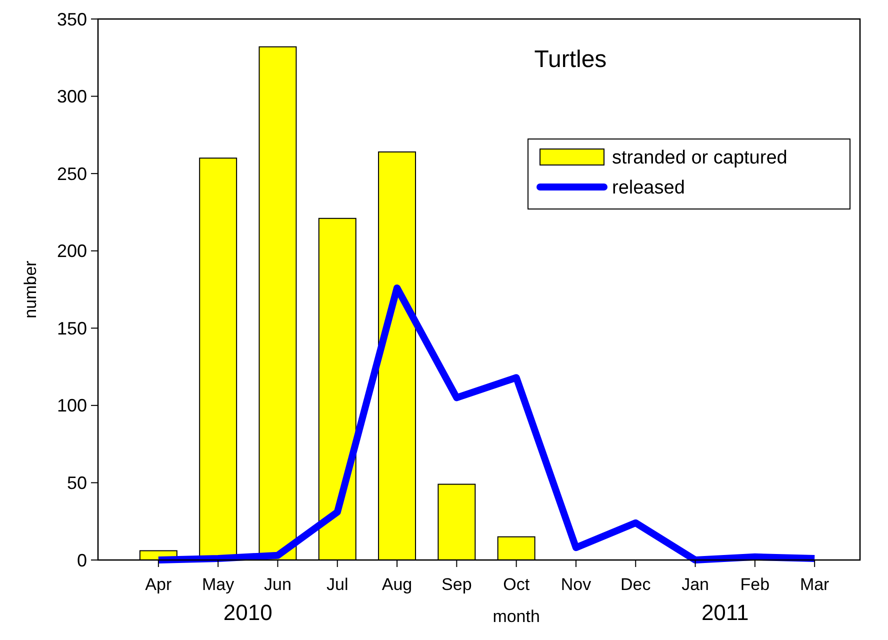 The width and height of the screenshot is (888, 640). I want to click on text: 2010, so click(247, 612).